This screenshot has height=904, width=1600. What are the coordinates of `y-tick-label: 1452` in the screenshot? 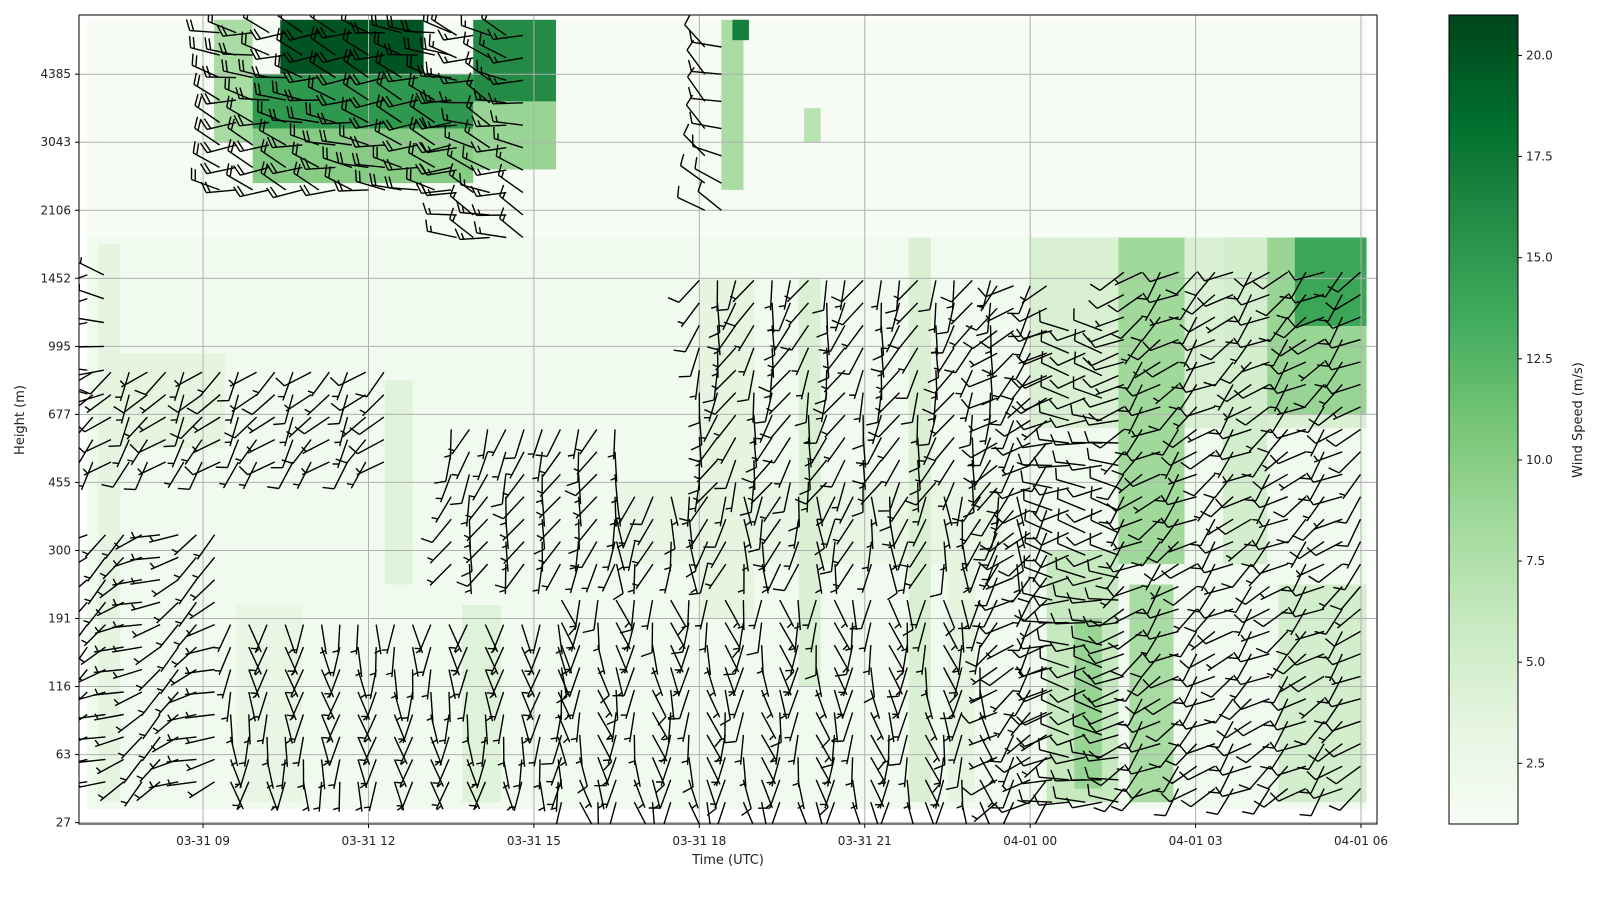 It's located at (55, 278).